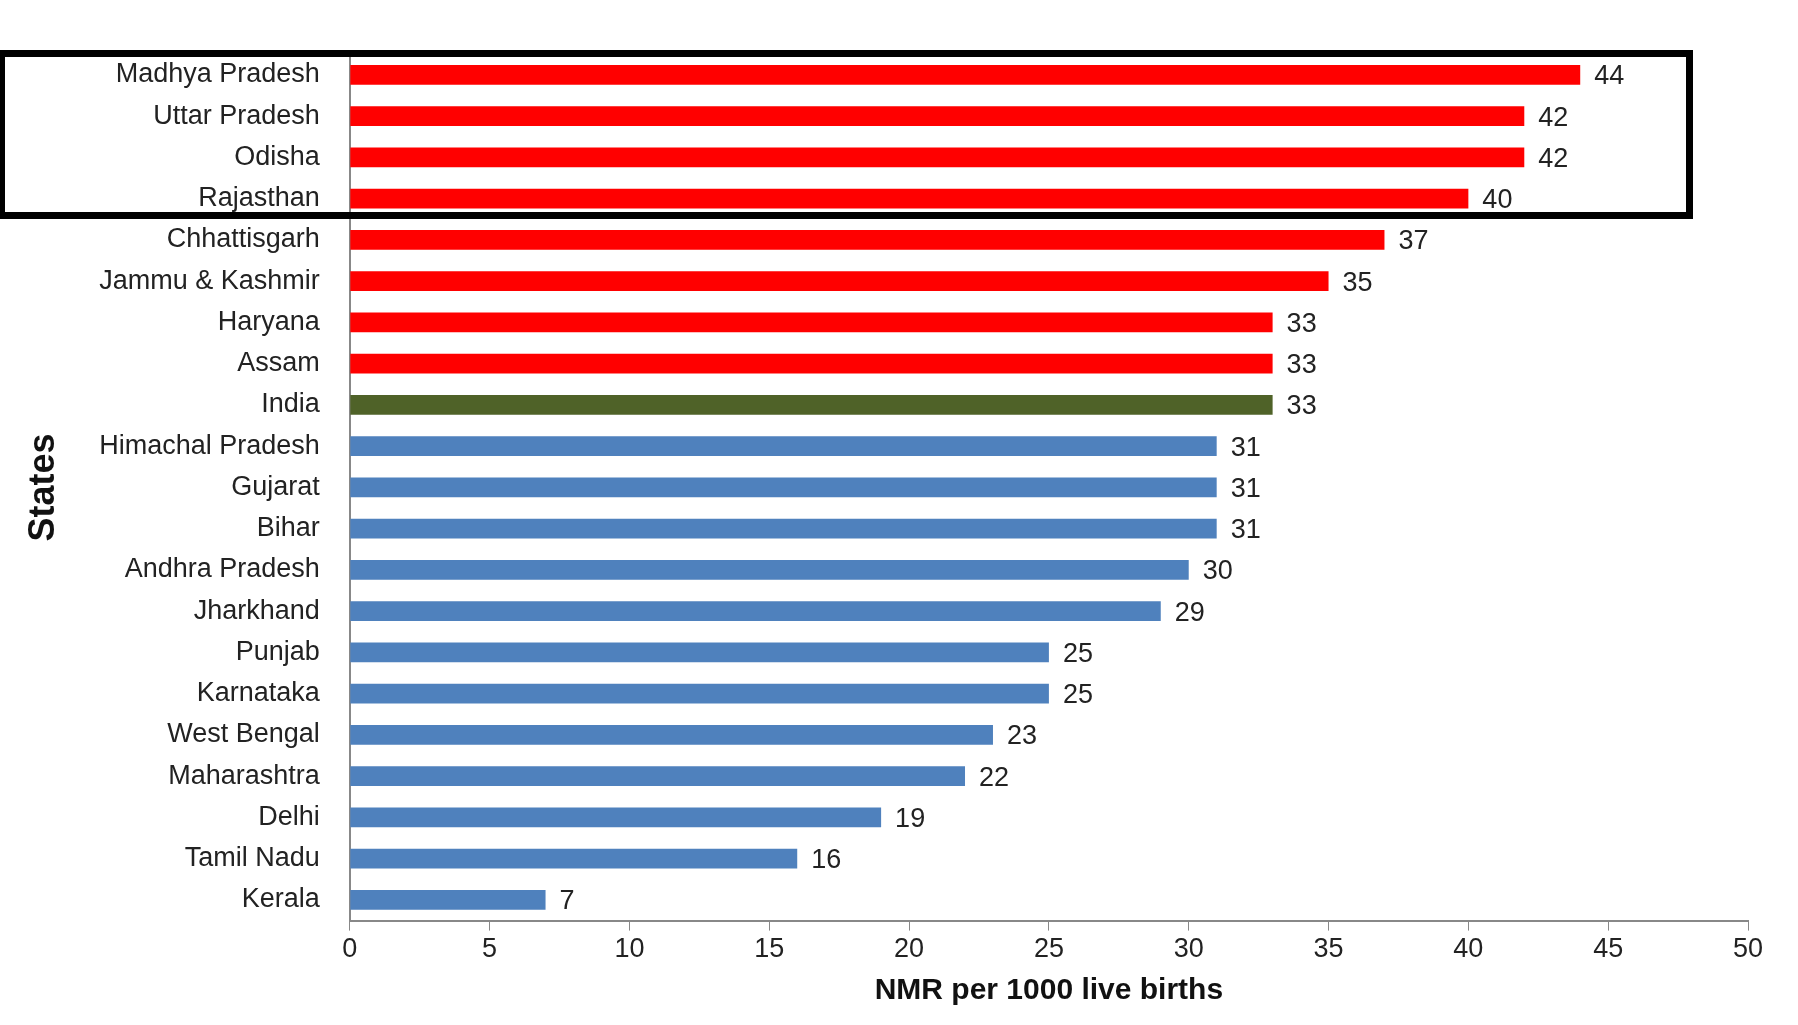  What do you see at coordinates (1497, 199) in the screenshot?
I see `data-label: 40` at bounding box center [1497, 199].